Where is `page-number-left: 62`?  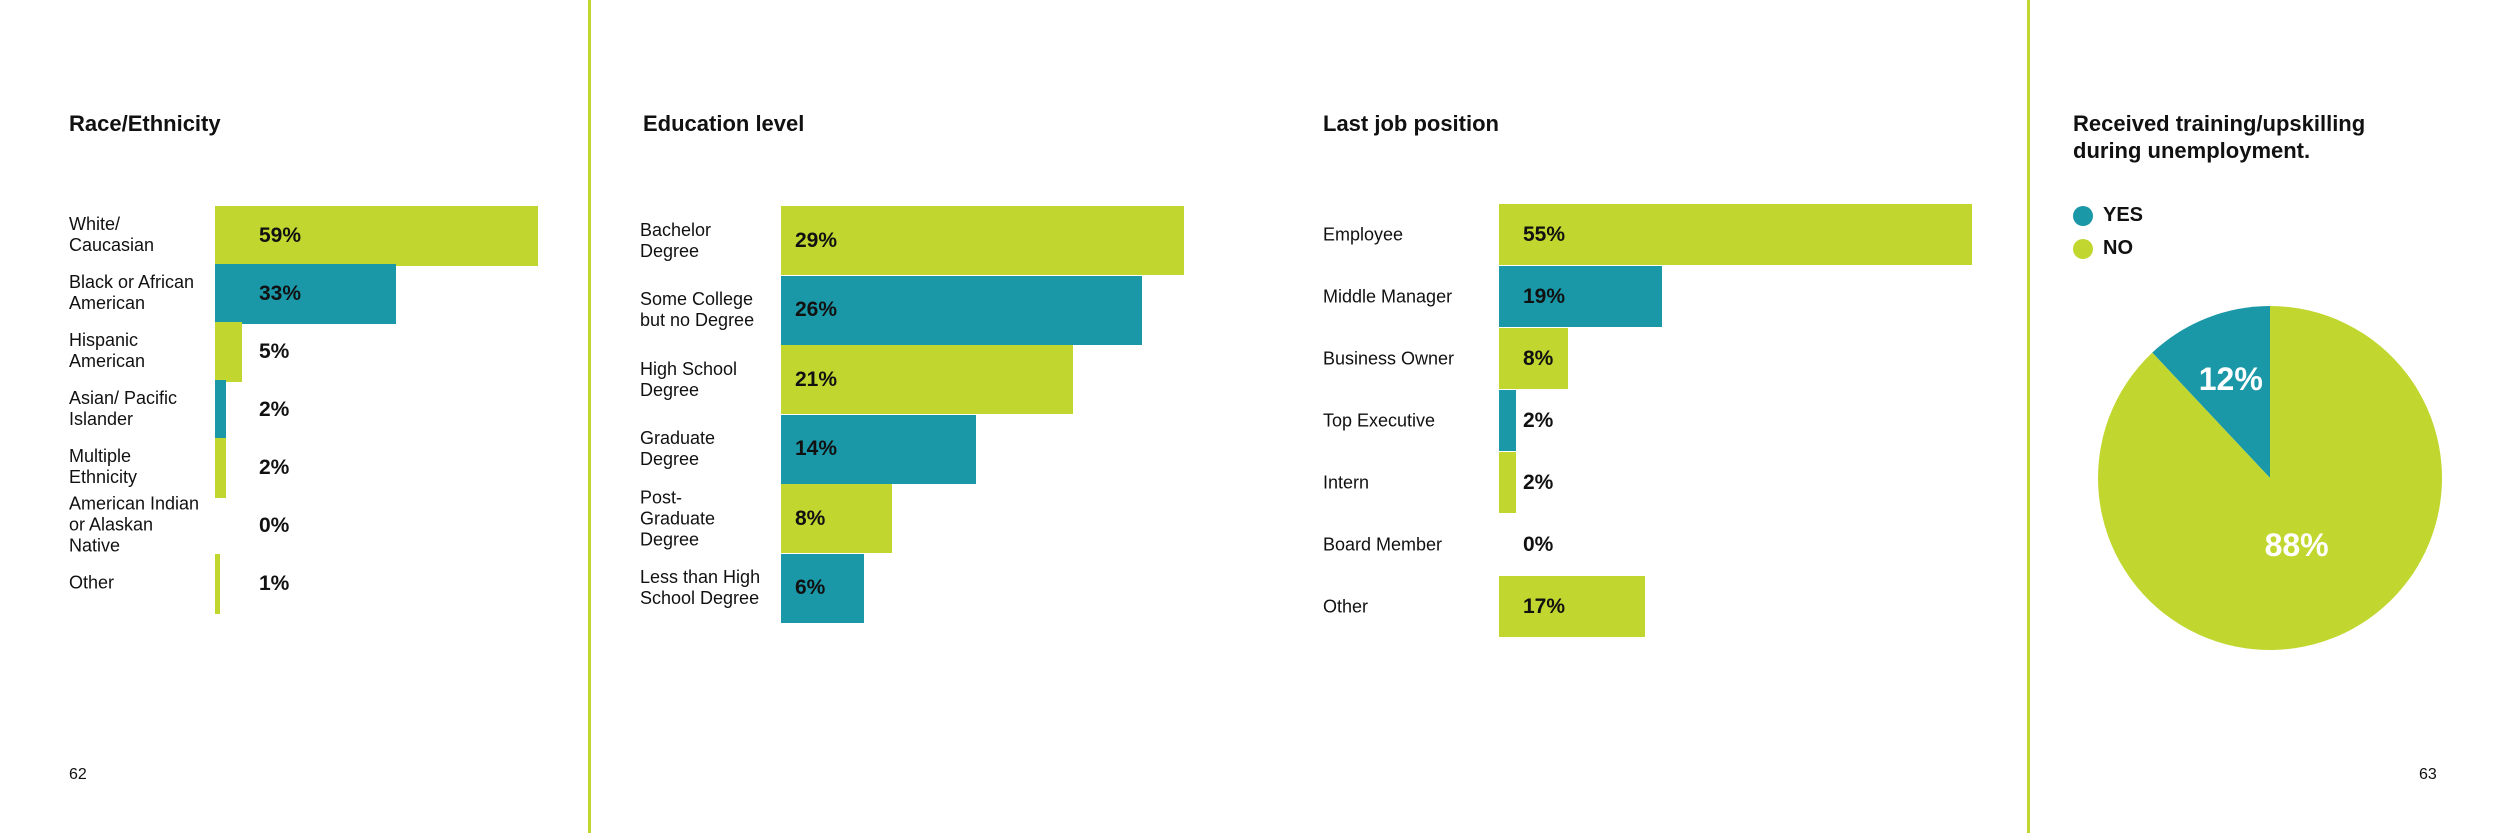
page-number-left: 62 is located at coordinates (78, 774).